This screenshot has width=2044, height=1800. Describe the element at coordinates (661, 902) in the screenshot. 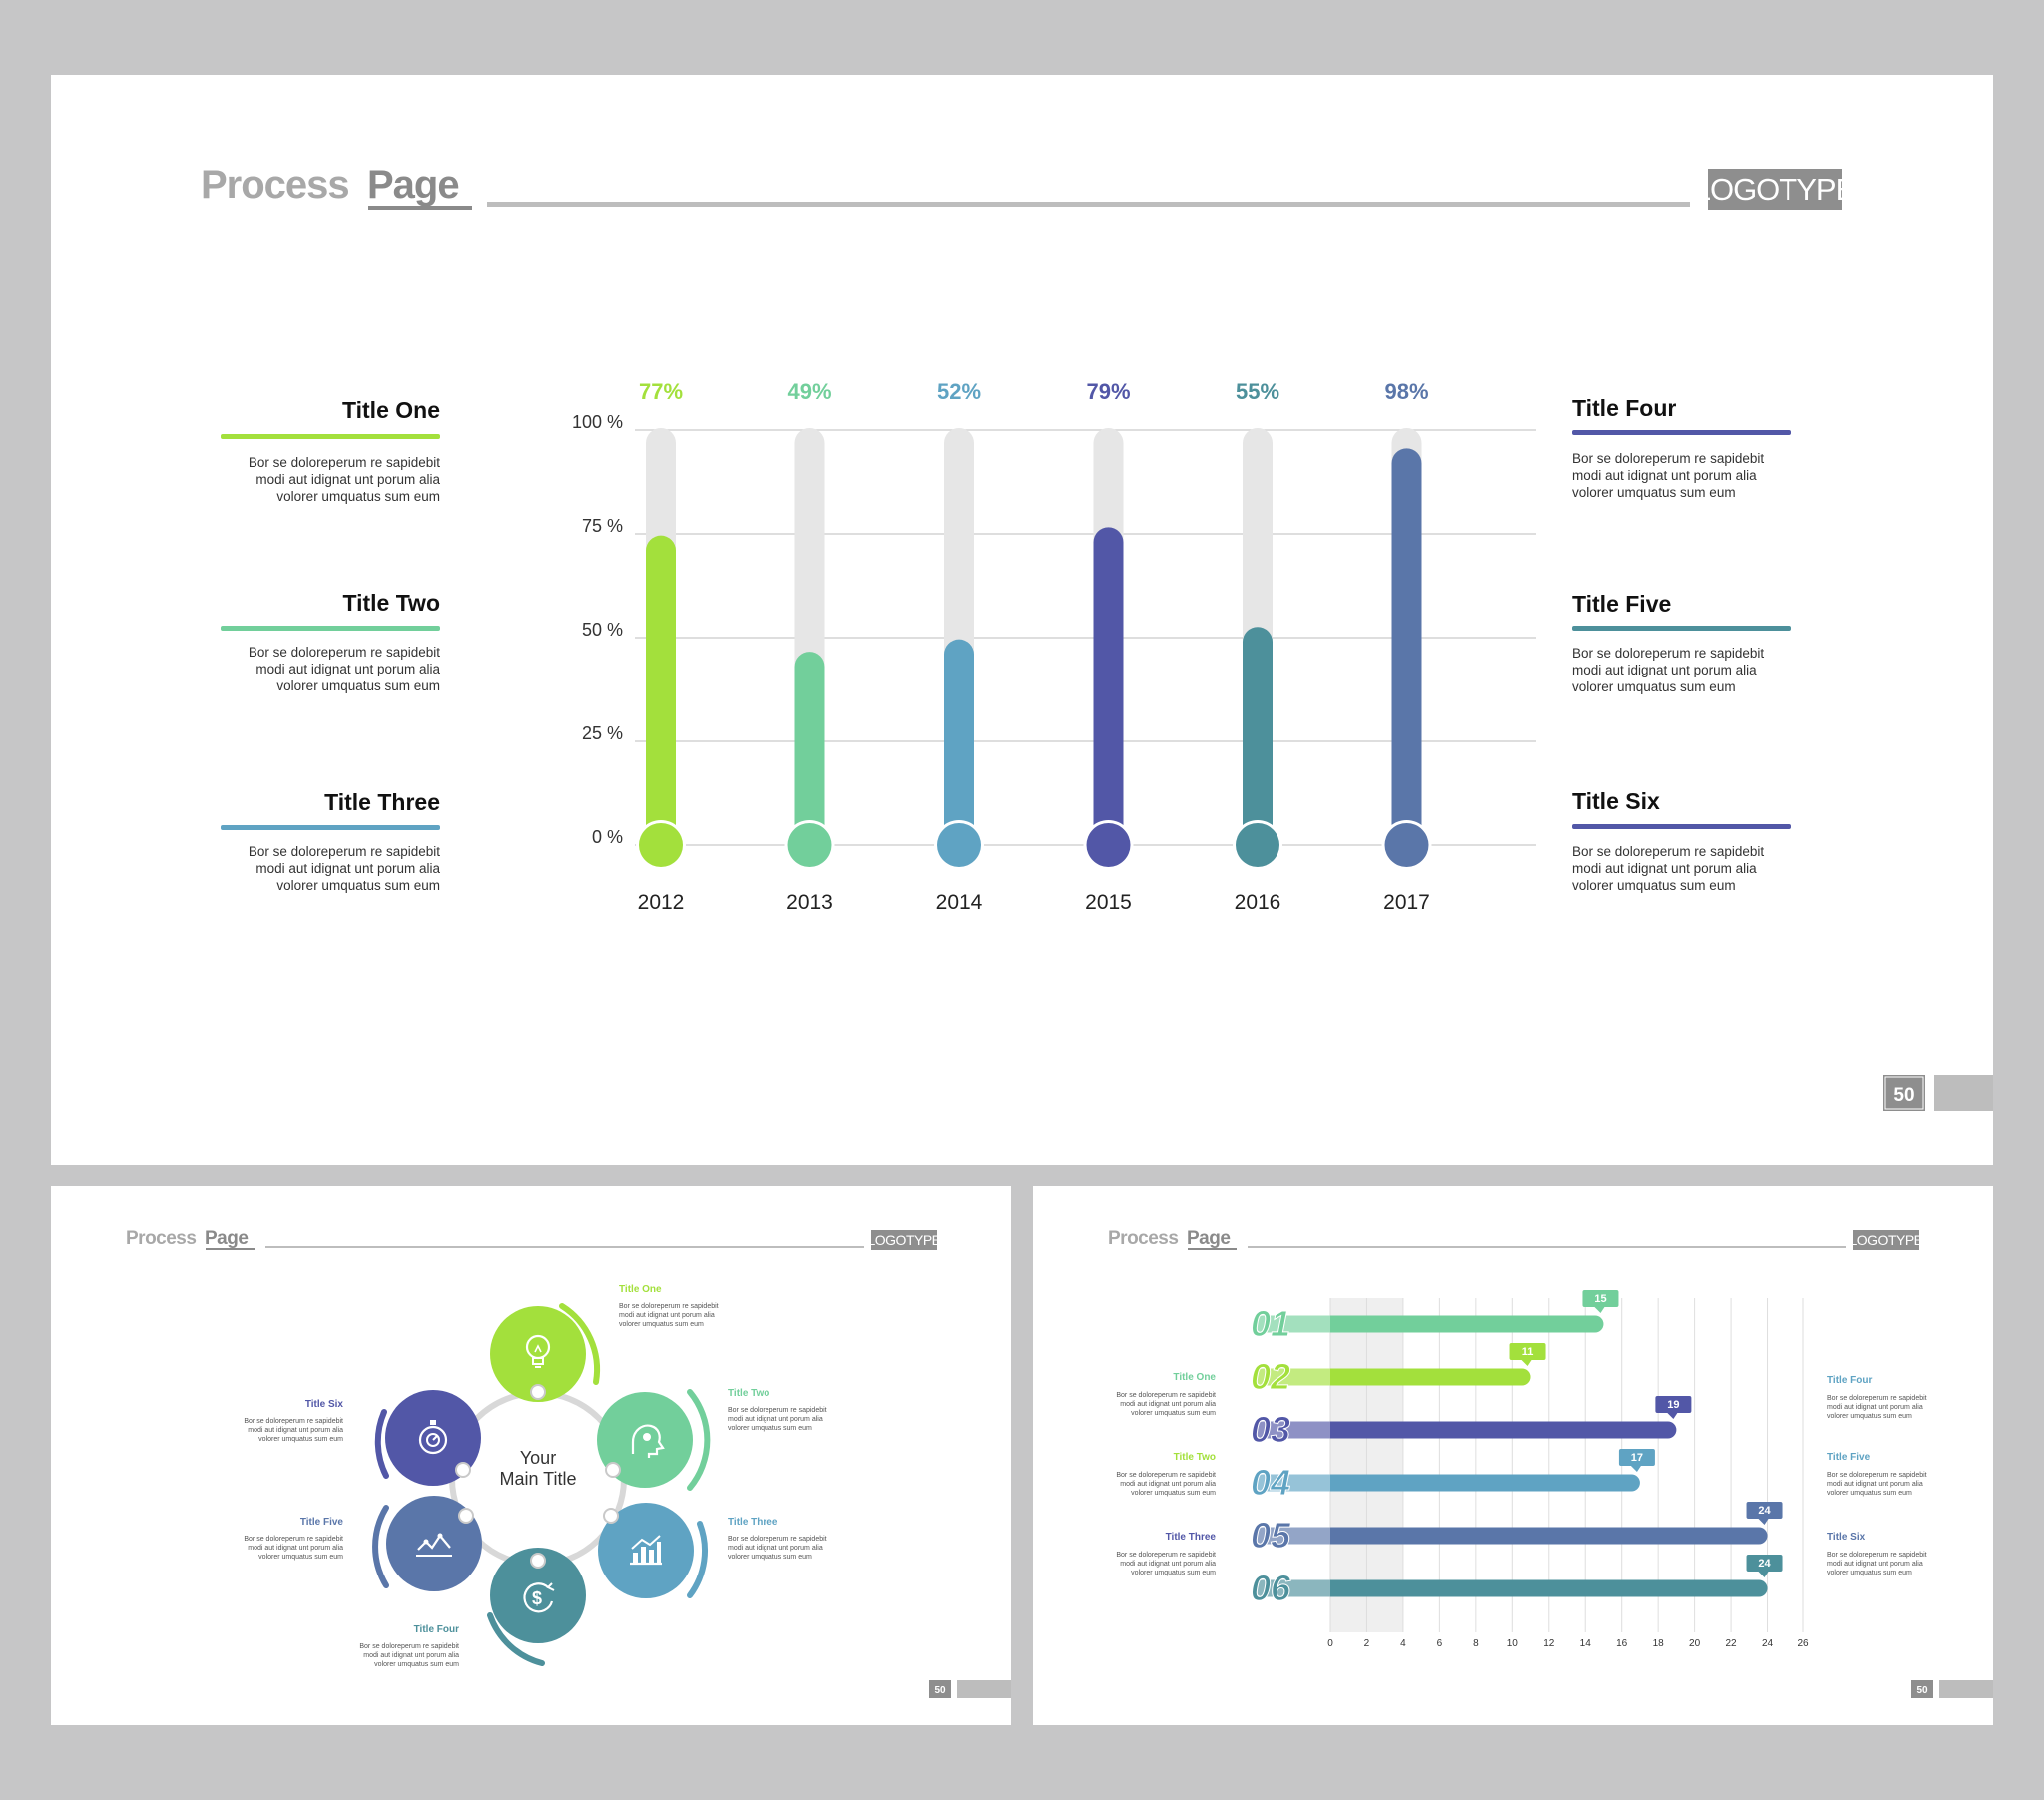

I see `x-tick-label: 2012` at that location.